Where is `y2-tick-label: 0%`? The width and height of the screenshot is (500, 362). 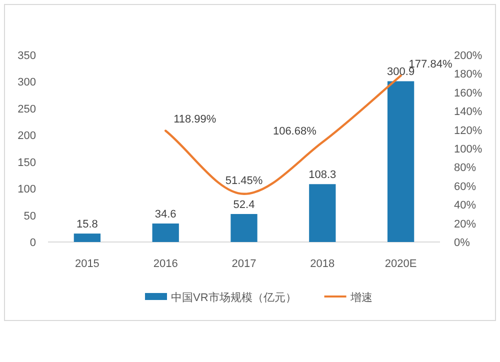
y2-tick-label: 0% is located at coordinates (462, 243).